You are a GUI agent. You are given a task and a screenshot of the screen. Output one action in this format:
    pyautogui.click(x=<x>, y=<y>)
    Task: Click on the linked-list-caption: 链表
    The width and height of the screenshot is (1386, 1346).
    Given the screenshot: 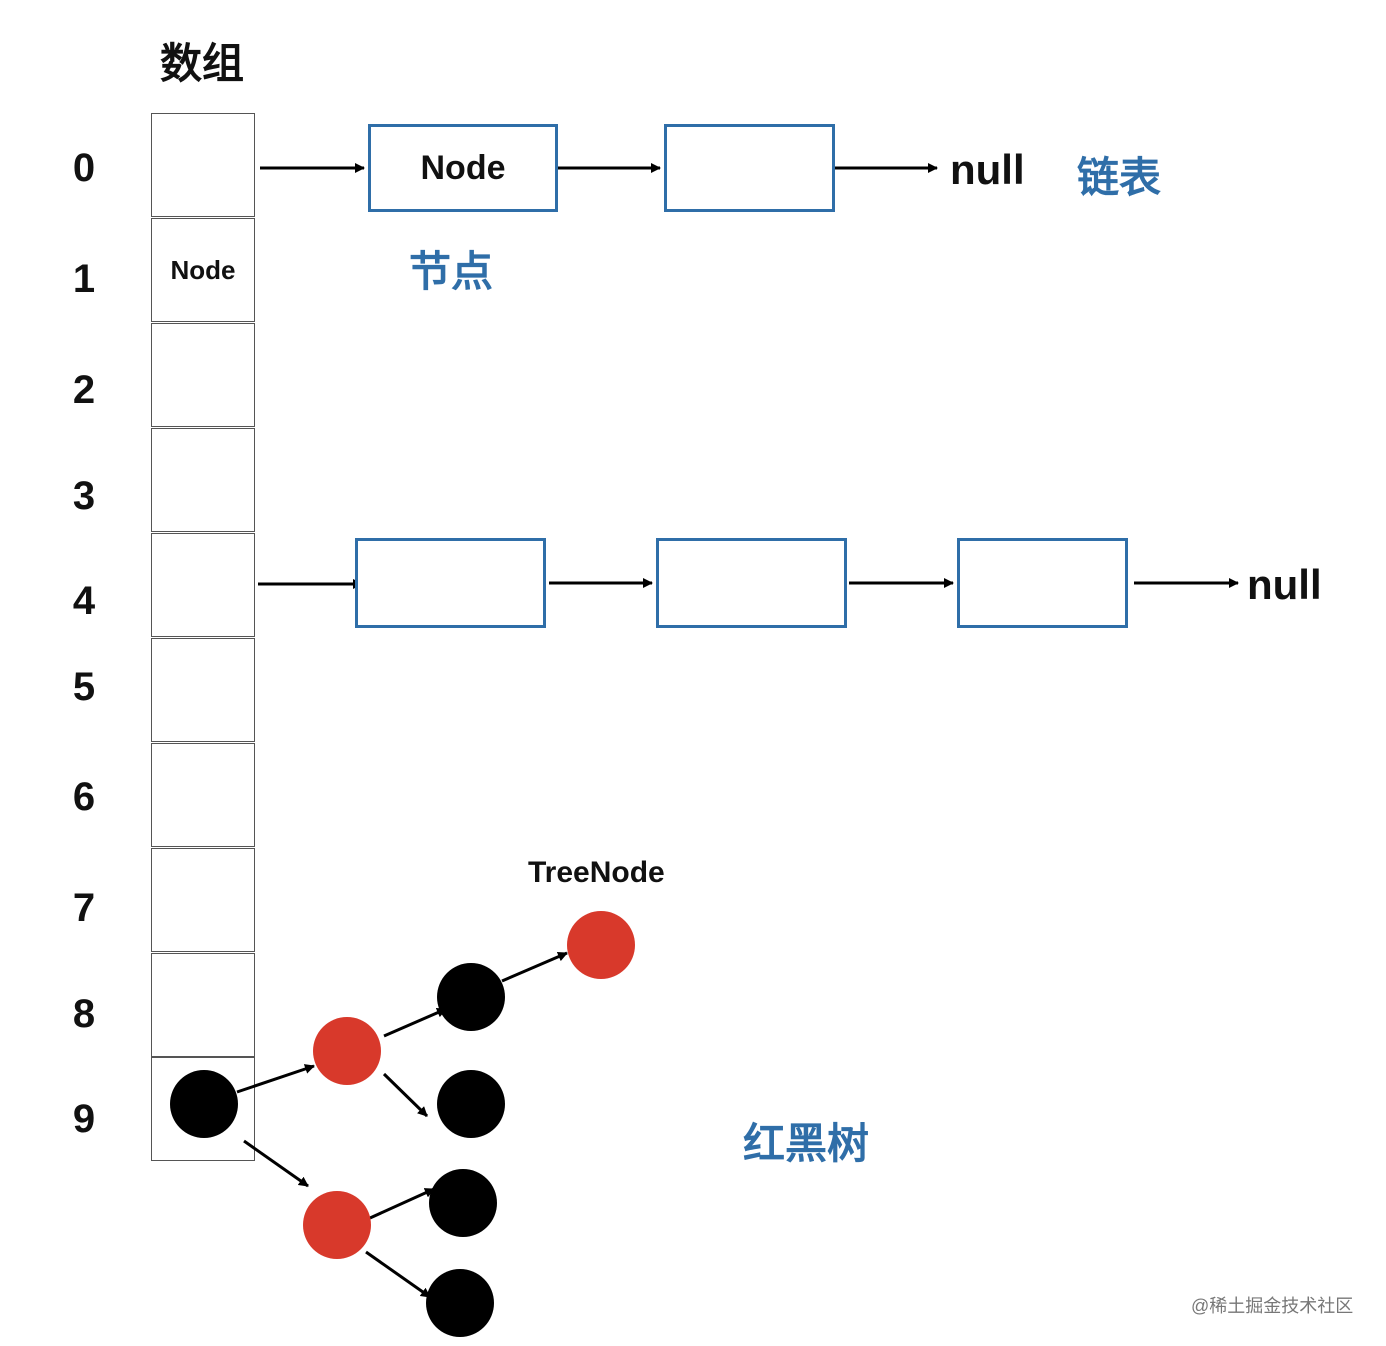 What is the action you would take?
    pyautogui.click(x=1119, y=177)
    